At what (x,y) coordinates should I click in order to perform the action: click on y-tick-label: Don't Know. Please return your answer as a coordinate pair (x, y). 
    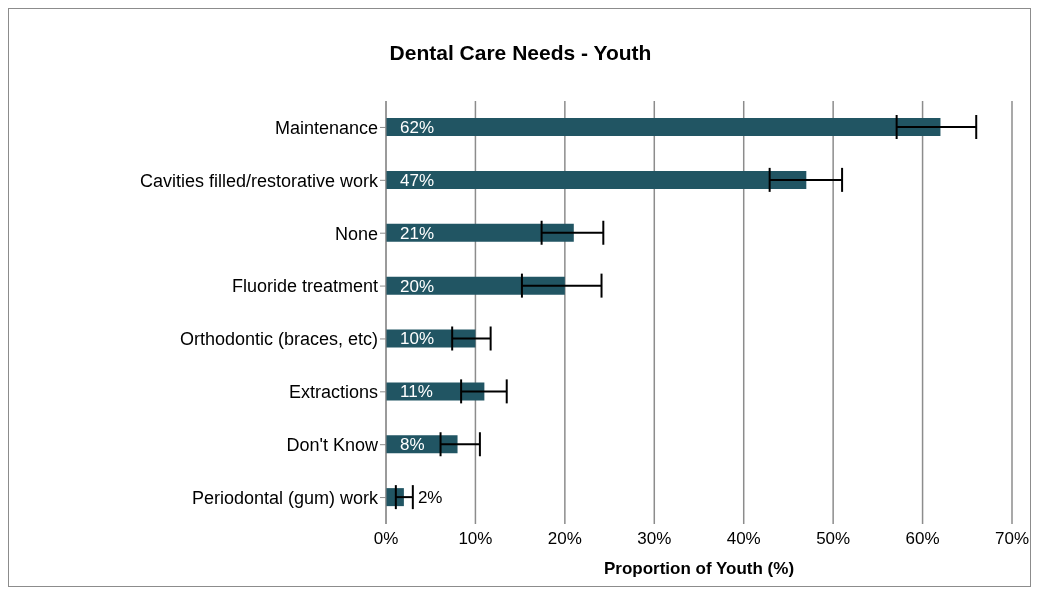
    Looking at the image, I should click on (332, 445).